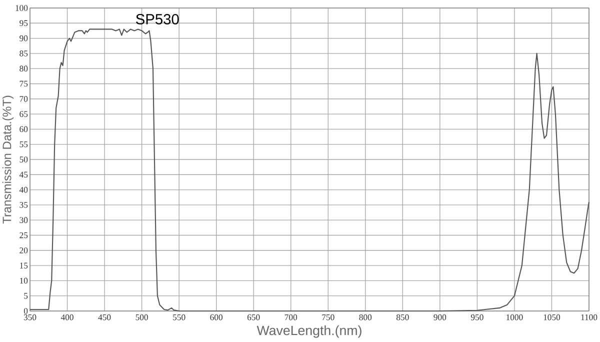  Describe the element at coordinates (24, 265) in the screenshot. I see `y-tick-label: 15` at that location.